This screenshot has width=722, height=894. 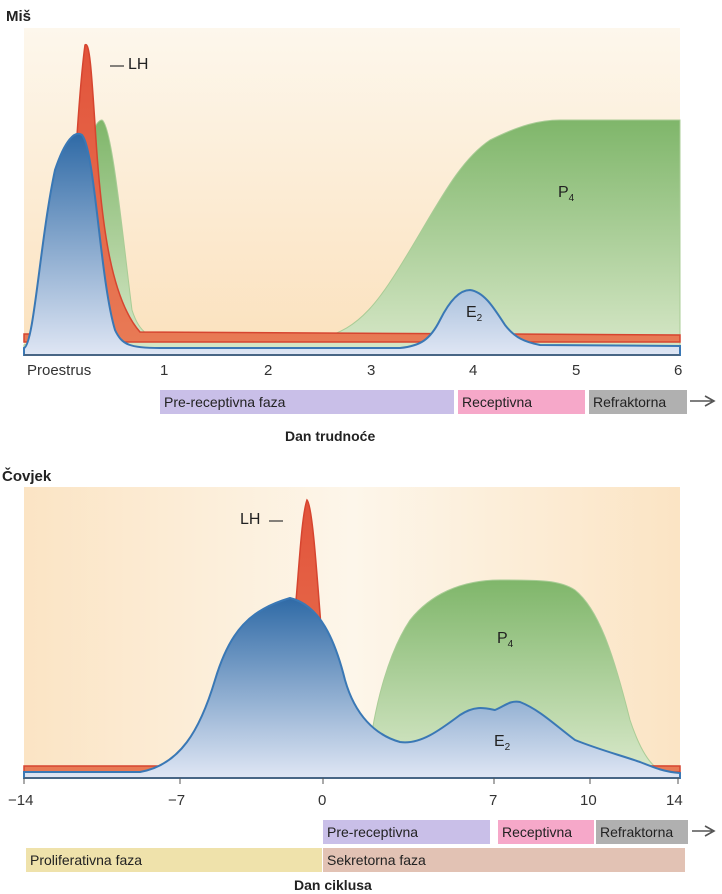 What do you see at coordinates (27, 476) in the screenshot?
I see `human-panel-title: Čovjek` at bounding box center [27, 476].